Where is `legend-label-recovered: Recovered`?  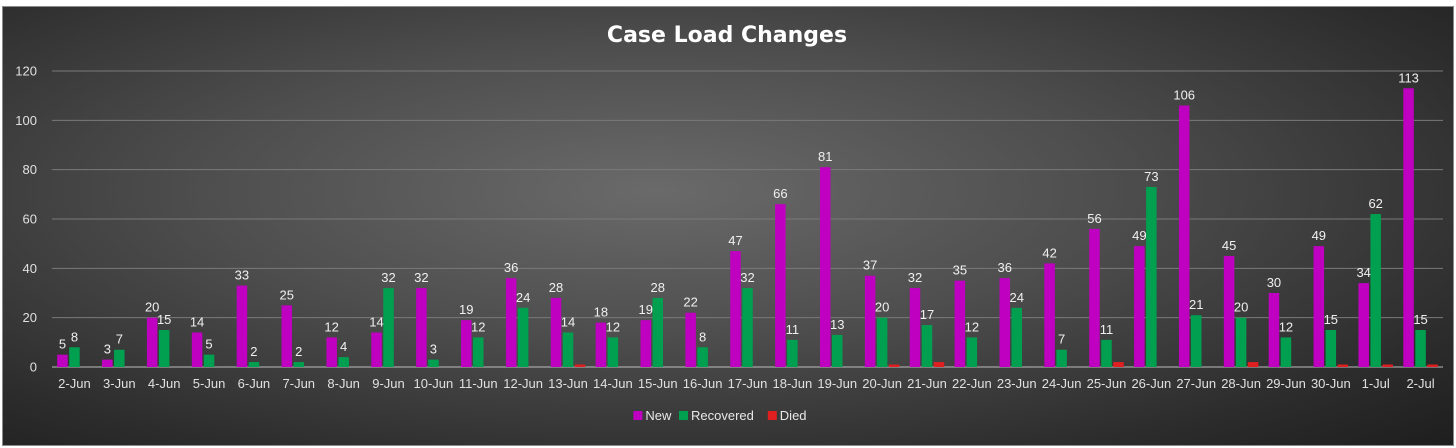 legend-label-recovered: Recovered is located at coordinates (722, 415).